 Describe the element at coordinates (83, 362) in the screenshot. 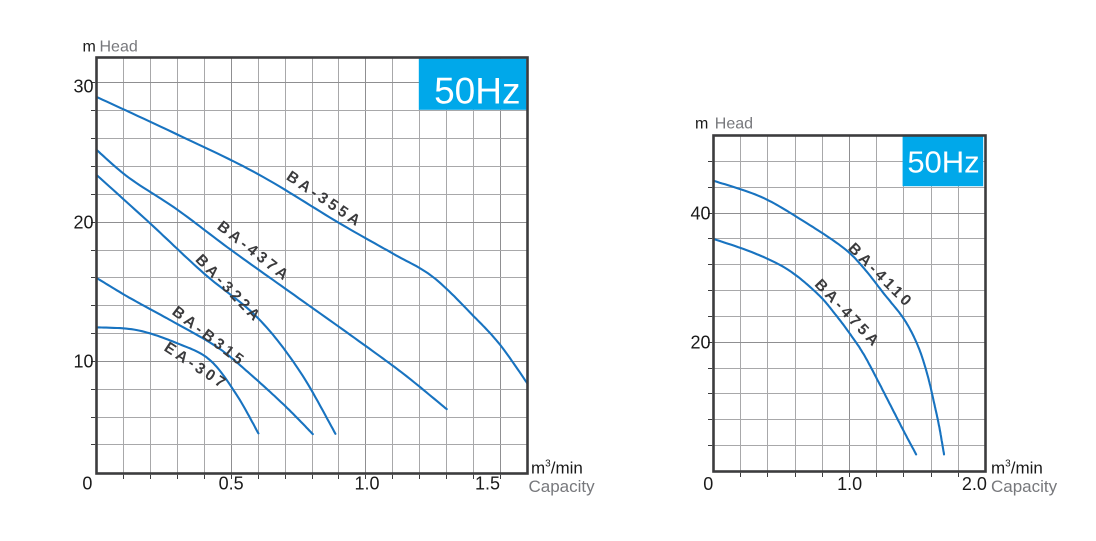

I see `svg-text: 10` at that location.